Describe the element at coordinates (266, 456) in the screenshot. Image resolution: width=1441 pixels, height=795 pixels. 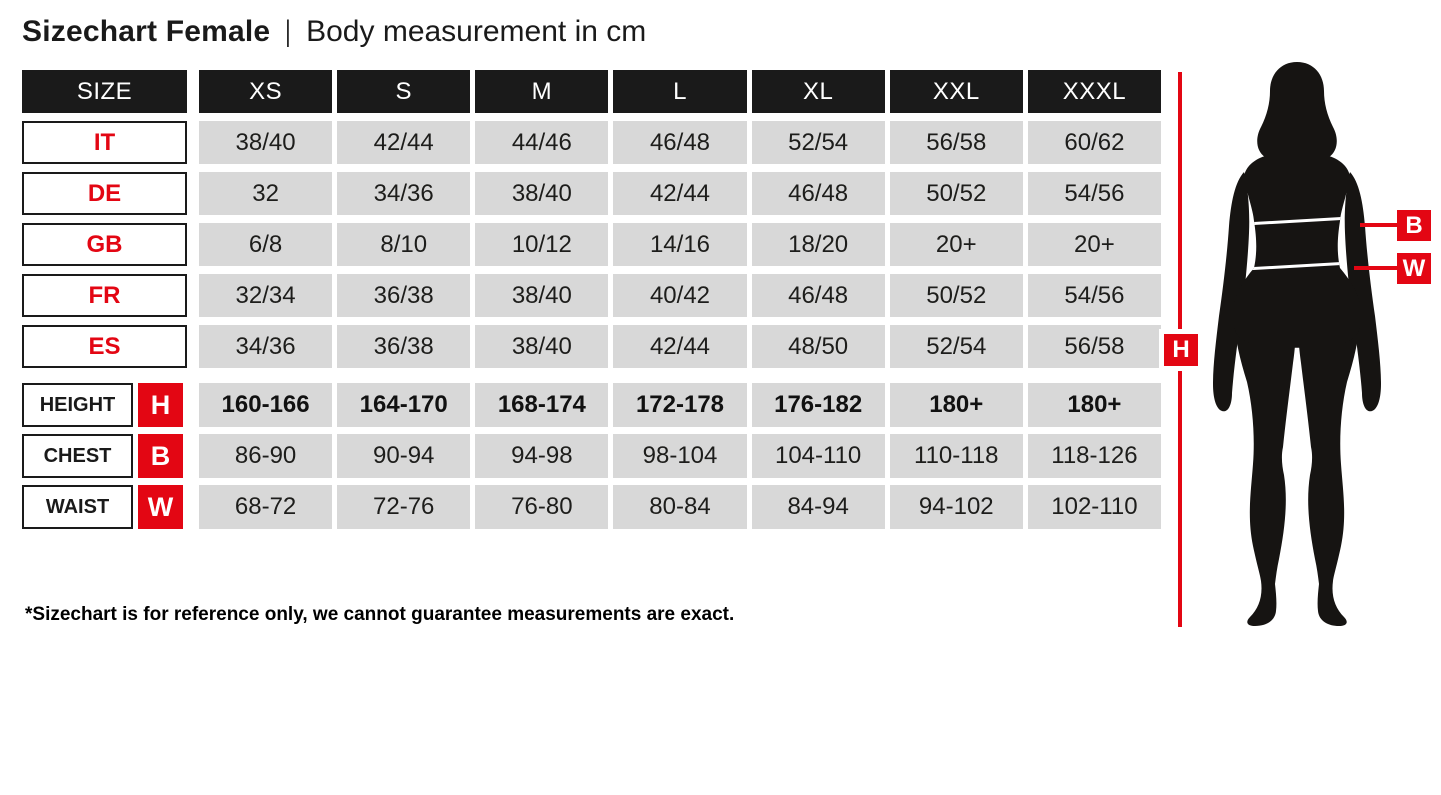
I see `measurement-value-cell: 86-90` at that location.